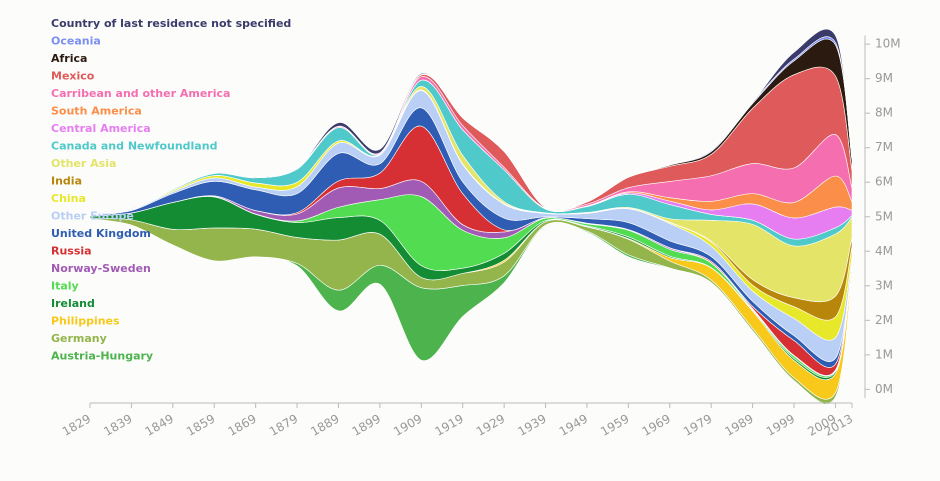  I want to click on legend-entry: Other Europe, so click(92, 216).